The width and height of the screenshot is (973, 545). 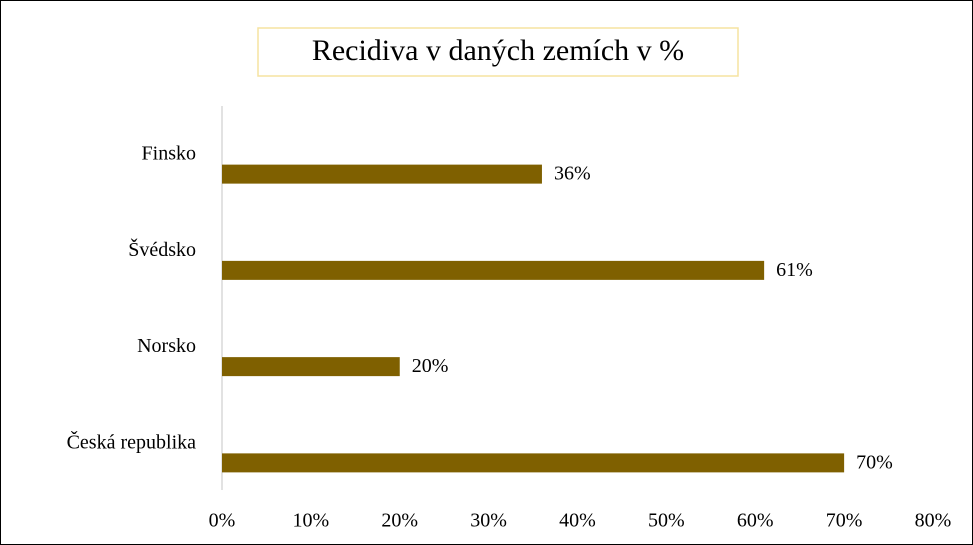 What do you see at coordinates (794, 270) in the screenshot?
I see `value-label: 61%` at bounding box center [794, 270].